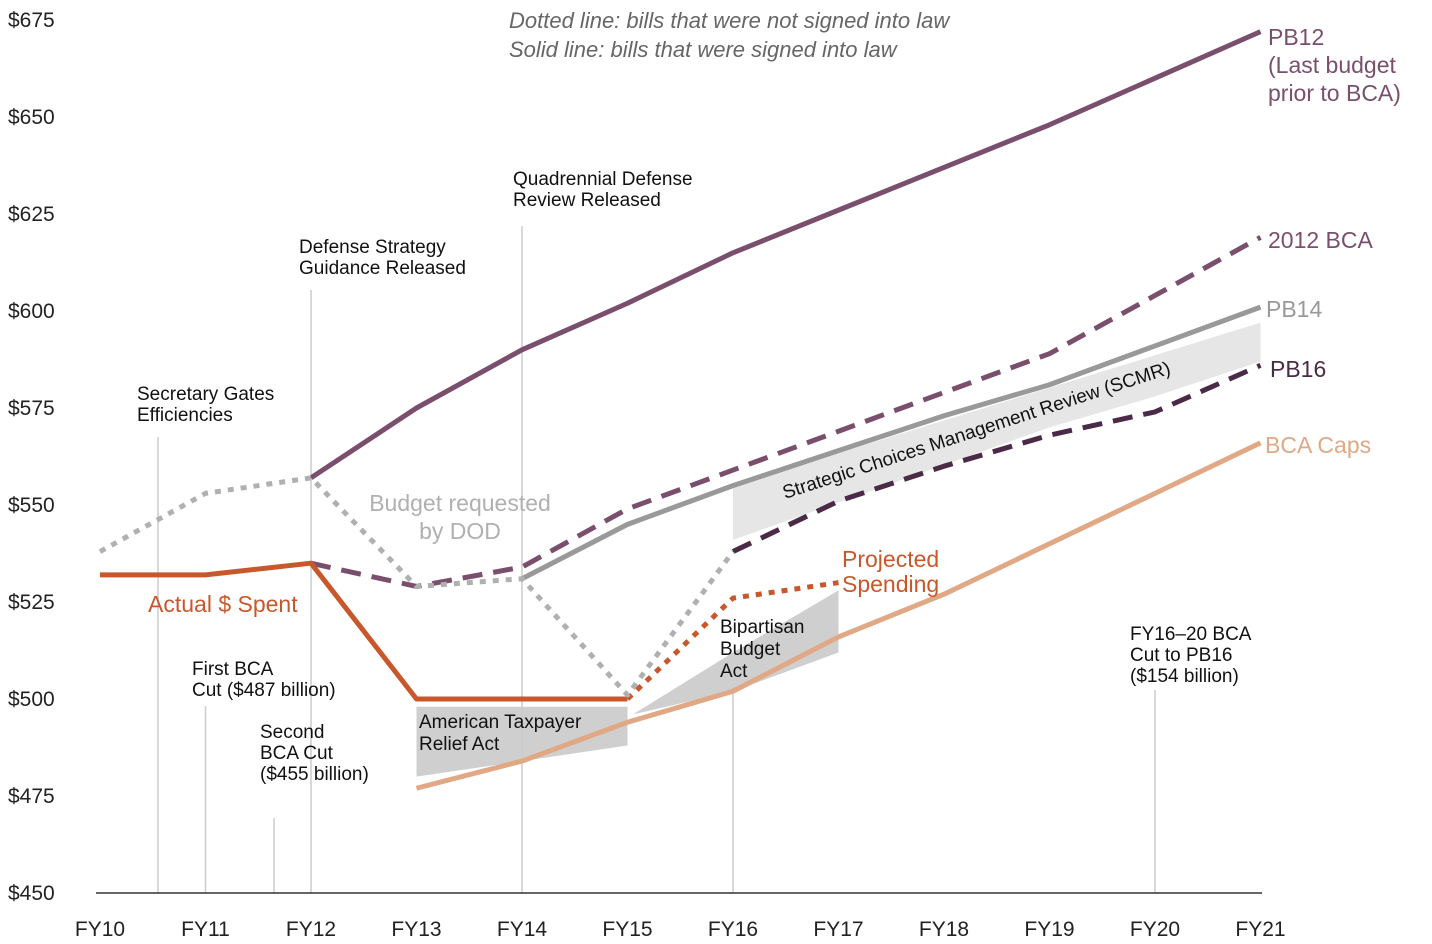 The width and height of the screenshot is (1432, 944). I want to click on series-label-budget-requested-by-dod: Budget requested by DOD, so click(460, 517).